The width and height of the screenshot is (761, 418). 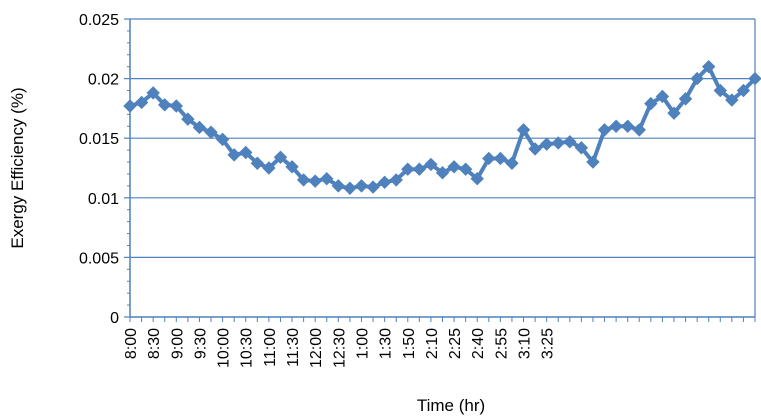 I want to click on x-tick-label: 10:00, so click(x=224, y=348).